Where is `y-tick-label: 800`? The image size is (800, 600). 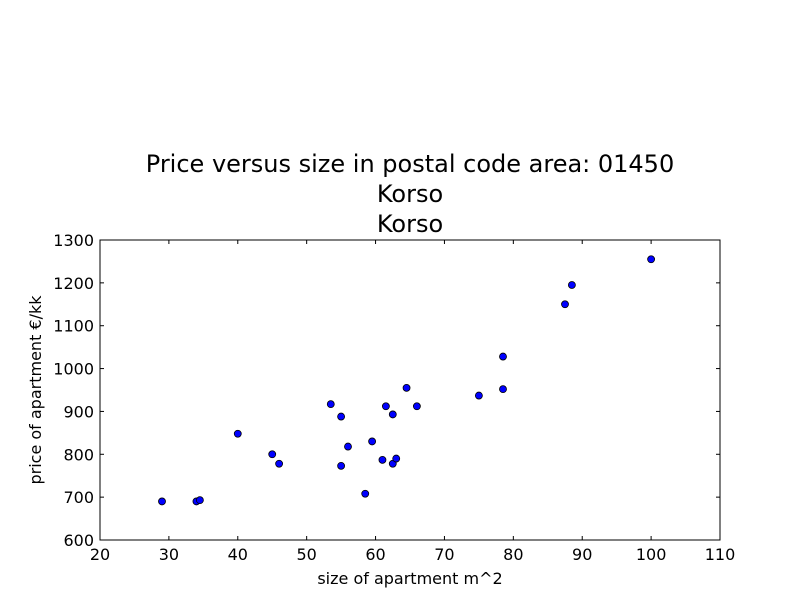 y-tick-label: 800 is located at coordinates (78, 454).